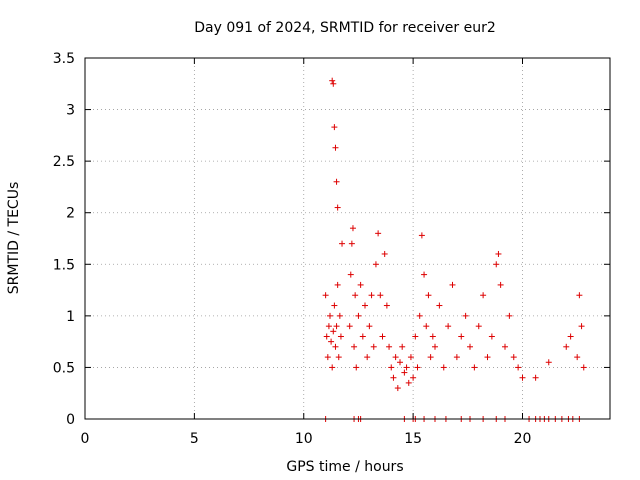 The height and width of the screenshot is (480, 640). I want to click on y-tick-label: 0.5, so click(64, 368).